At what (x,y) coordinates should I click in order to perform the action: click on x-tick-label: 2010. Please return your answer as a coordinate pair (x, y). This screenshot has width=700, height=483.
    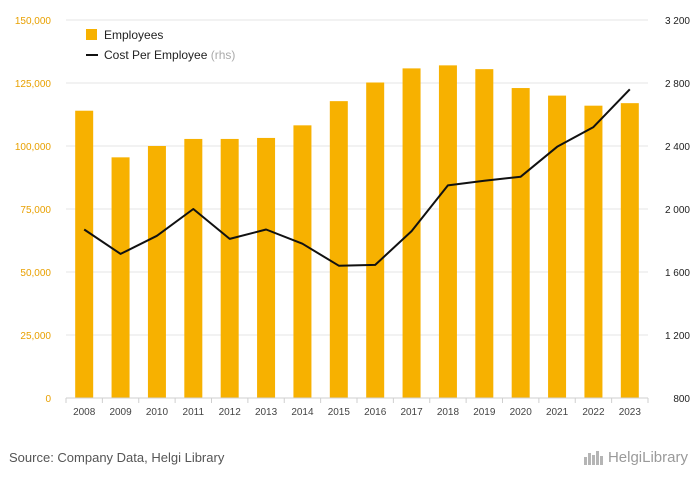
    Looking at the image, I should click on (157, 412).